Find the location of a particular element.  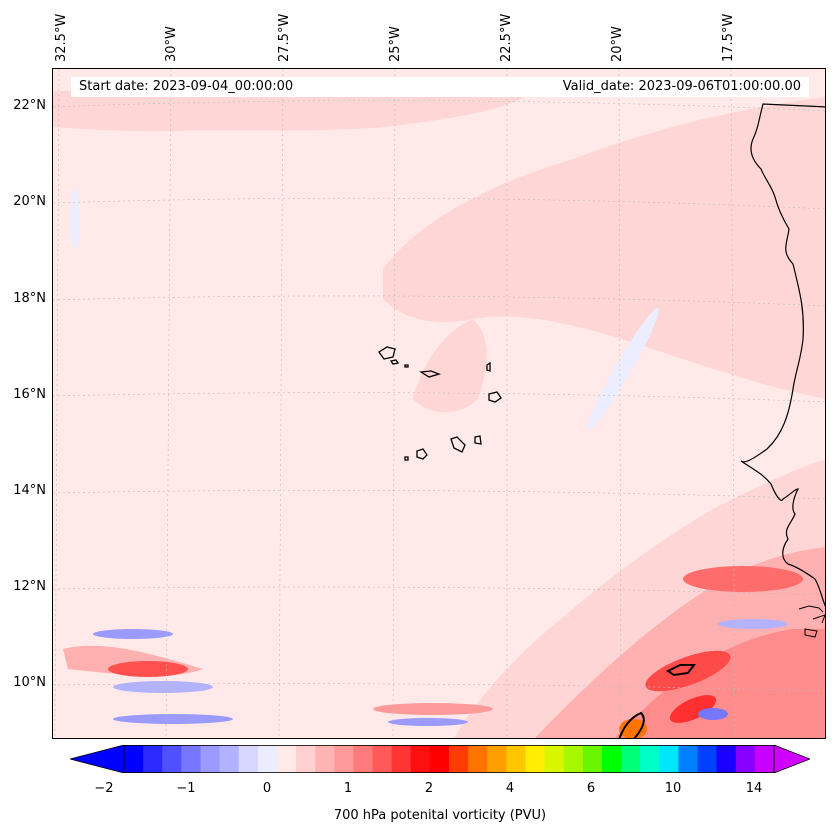

lat-label-20n: 20°N is located at coordinates (29, 201).